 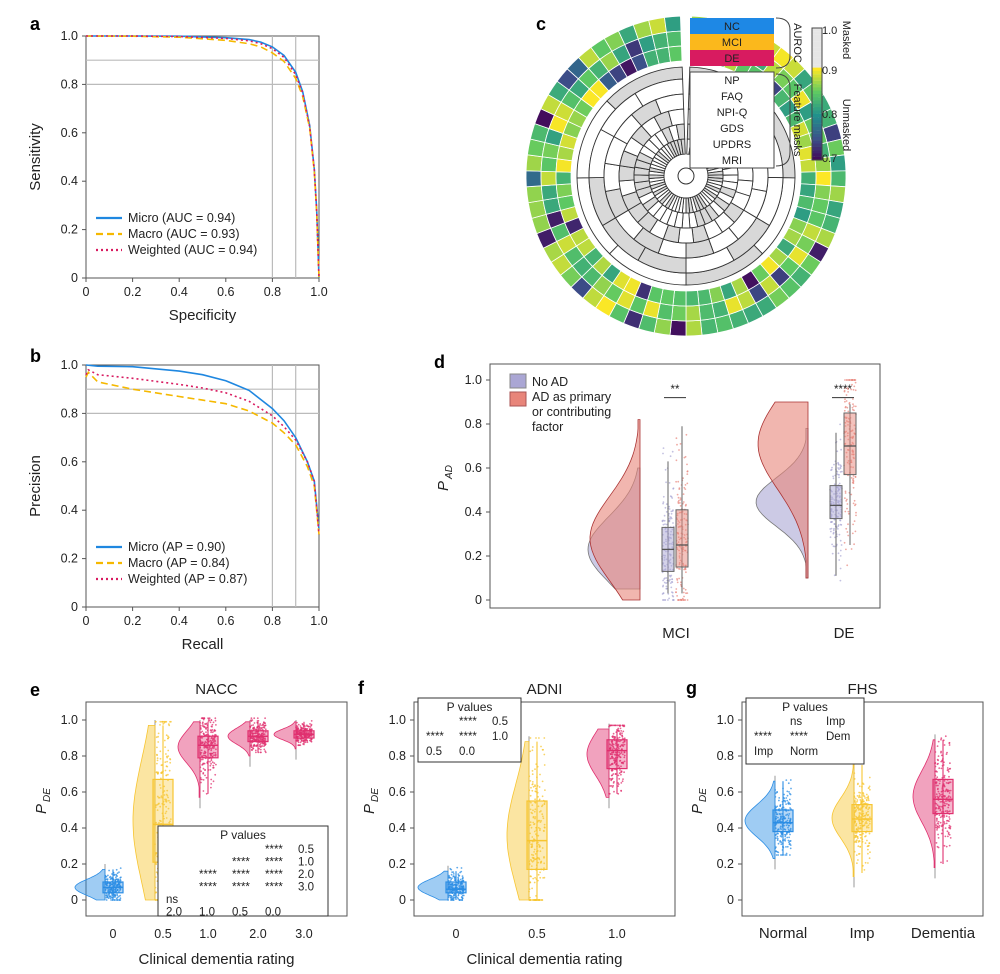 I want to click on e-xlabel: Clinical dementia rating, so click(x=217, y=959).